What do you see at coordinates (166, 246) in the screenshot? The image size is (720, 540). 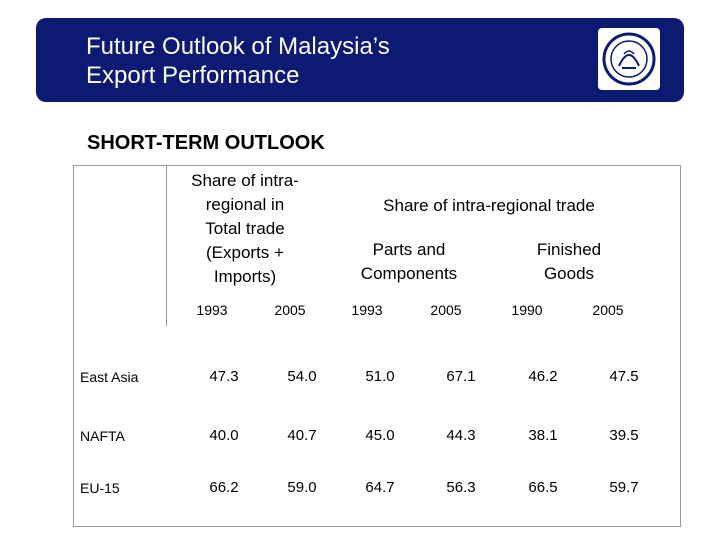 I see `table-divider` at bounding box center [166, 246].